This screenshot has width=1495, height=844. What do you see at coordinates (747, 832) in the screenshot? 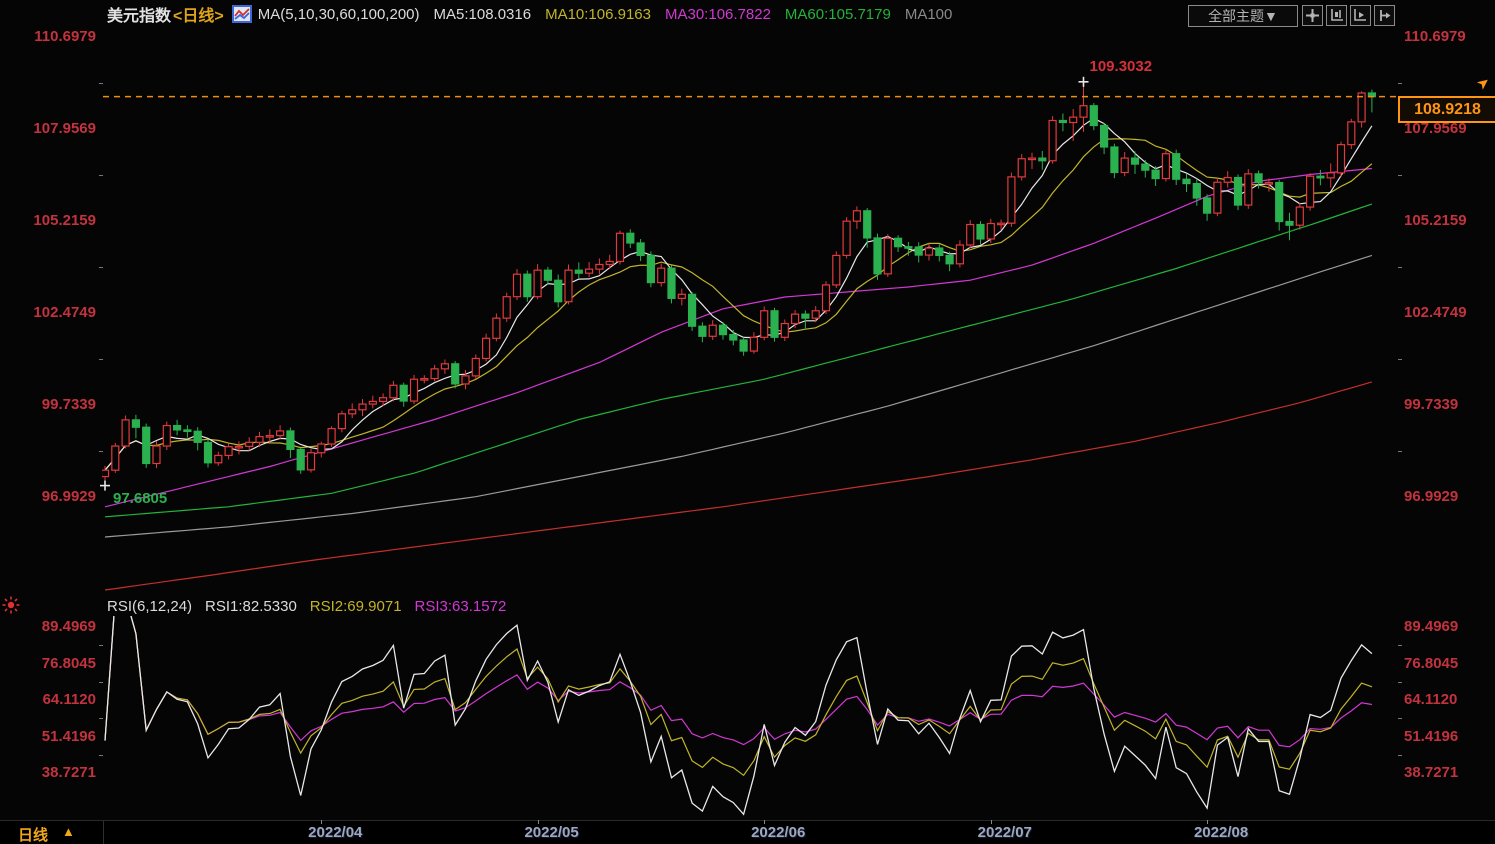
I see `time-axis-bar: 日线 ▲` at bounding box center [747, 832].